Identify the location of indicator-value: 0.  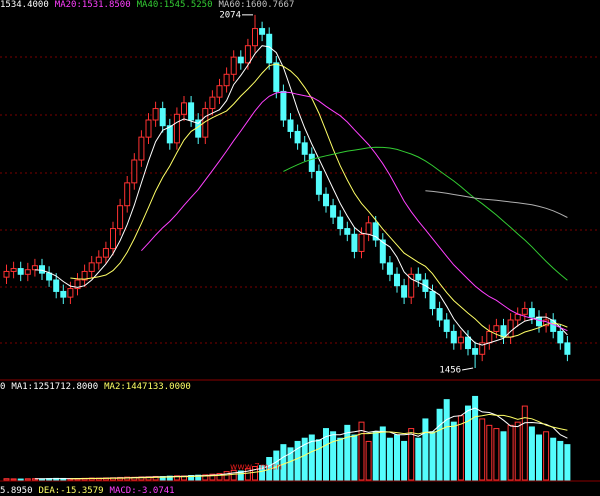
(2, 387).